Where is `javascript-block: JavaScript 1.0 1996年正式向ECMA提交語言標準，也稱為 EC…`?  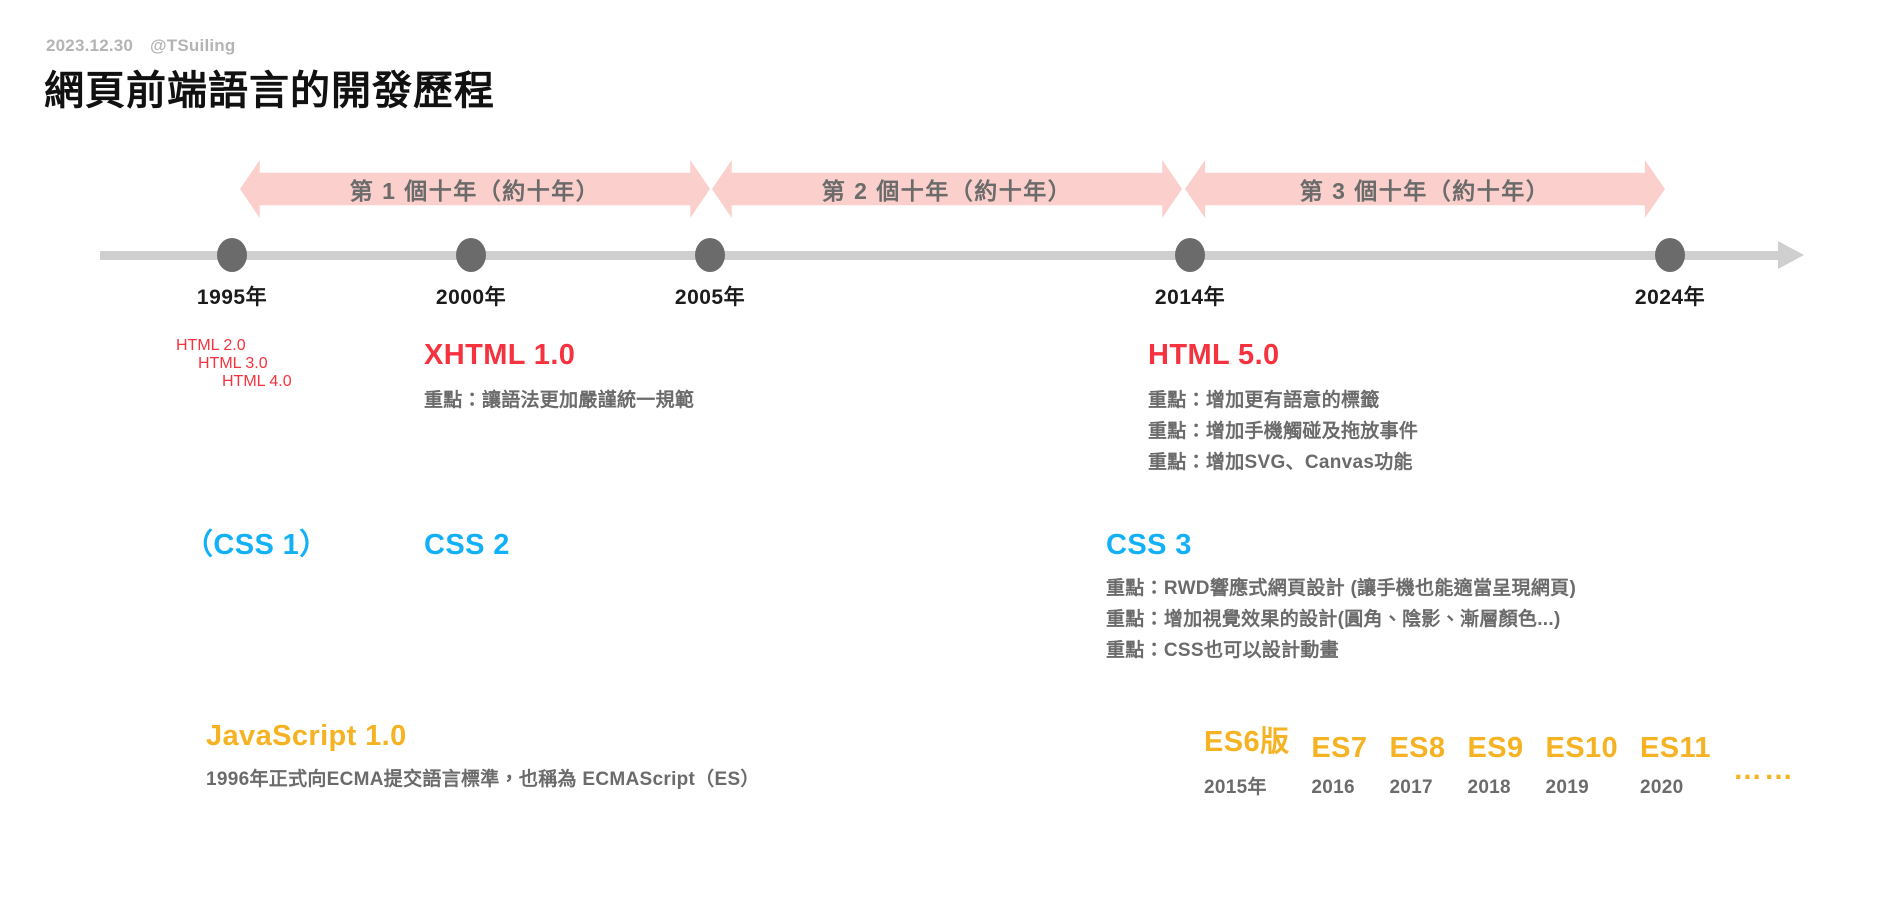
javascript-block: JavaScript 1.0 1996年正式向ECMA提交語言標準，也稱為 EC… is located at coordinates (483, 757).